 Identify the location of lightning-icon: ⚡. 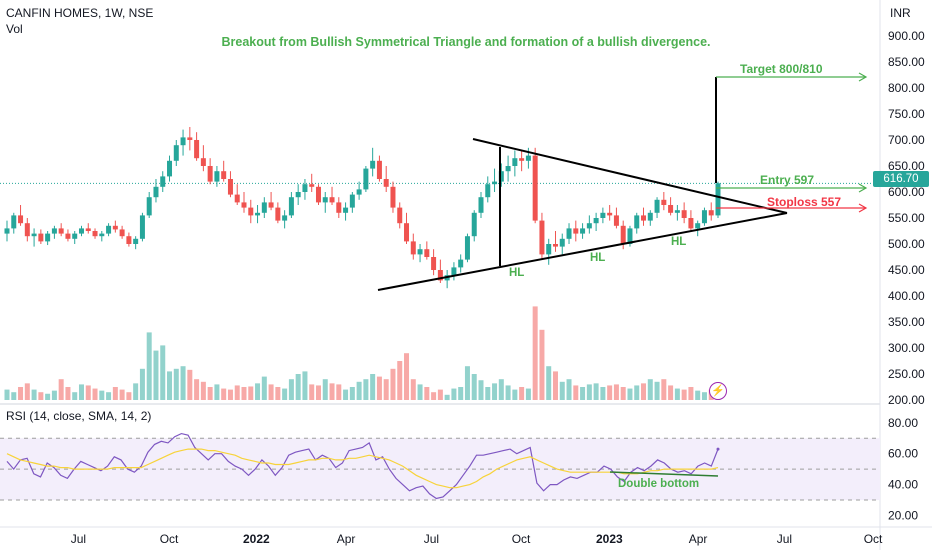
(718, 391).